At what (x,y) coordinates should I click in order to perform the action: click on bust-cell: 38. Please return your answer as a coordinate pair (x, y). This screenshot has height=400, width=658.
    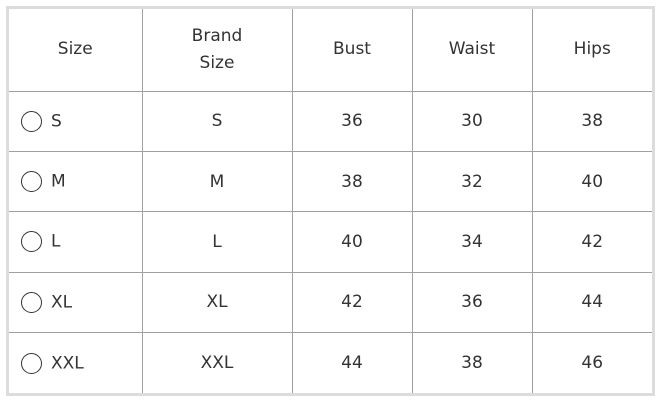
    Looking at the image, I should click on (352, 181).